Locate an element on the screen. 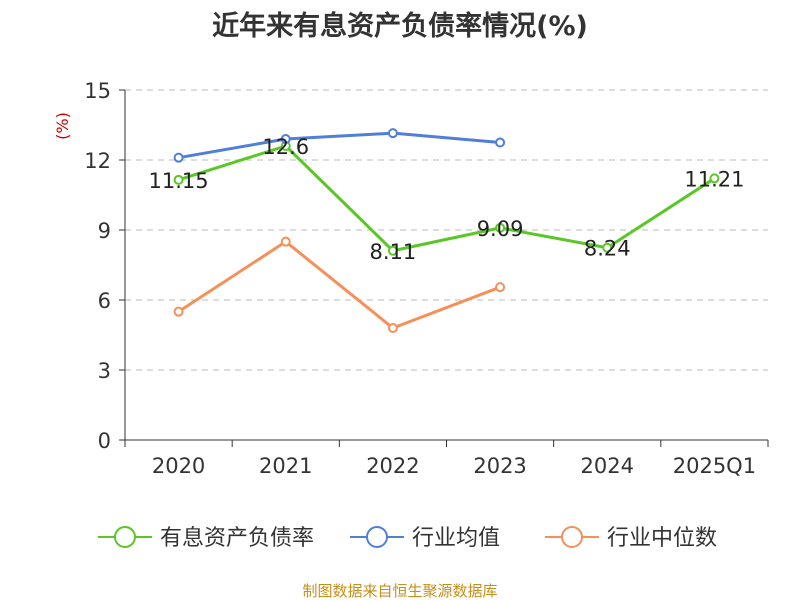 The image size is (800, 601). y-tick-label: 12 is located at coordinates (97, 161).